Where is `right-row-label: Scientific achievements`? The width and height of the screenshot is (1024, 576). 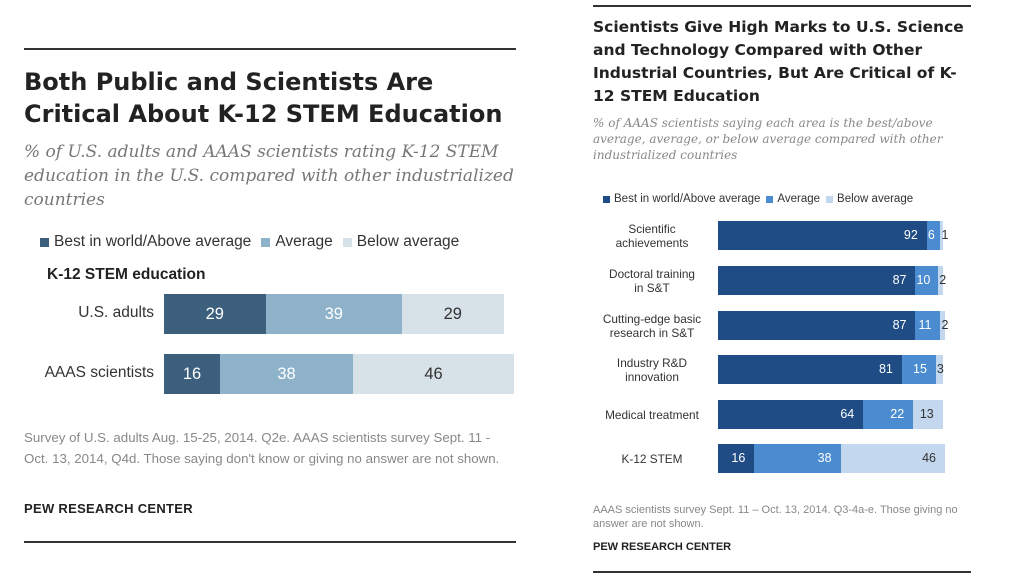
right-row-label: Scientific achievements is located at coordinates (652, 236).